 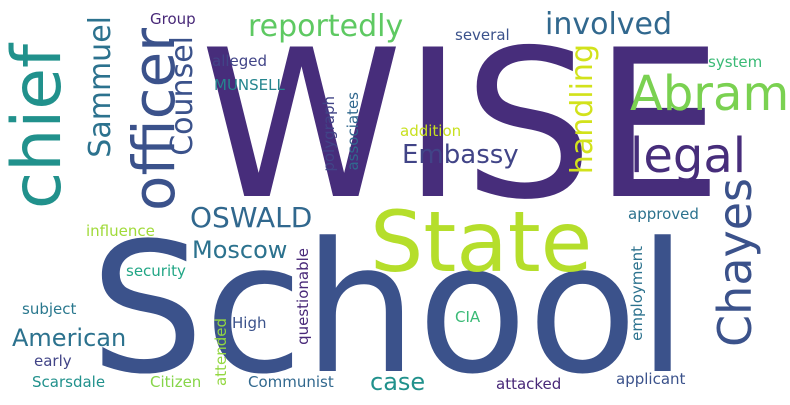 What do you see at coordinates (156, 271) in the screenshot?
I see `word-security: security` at bounding box center [156, 271].